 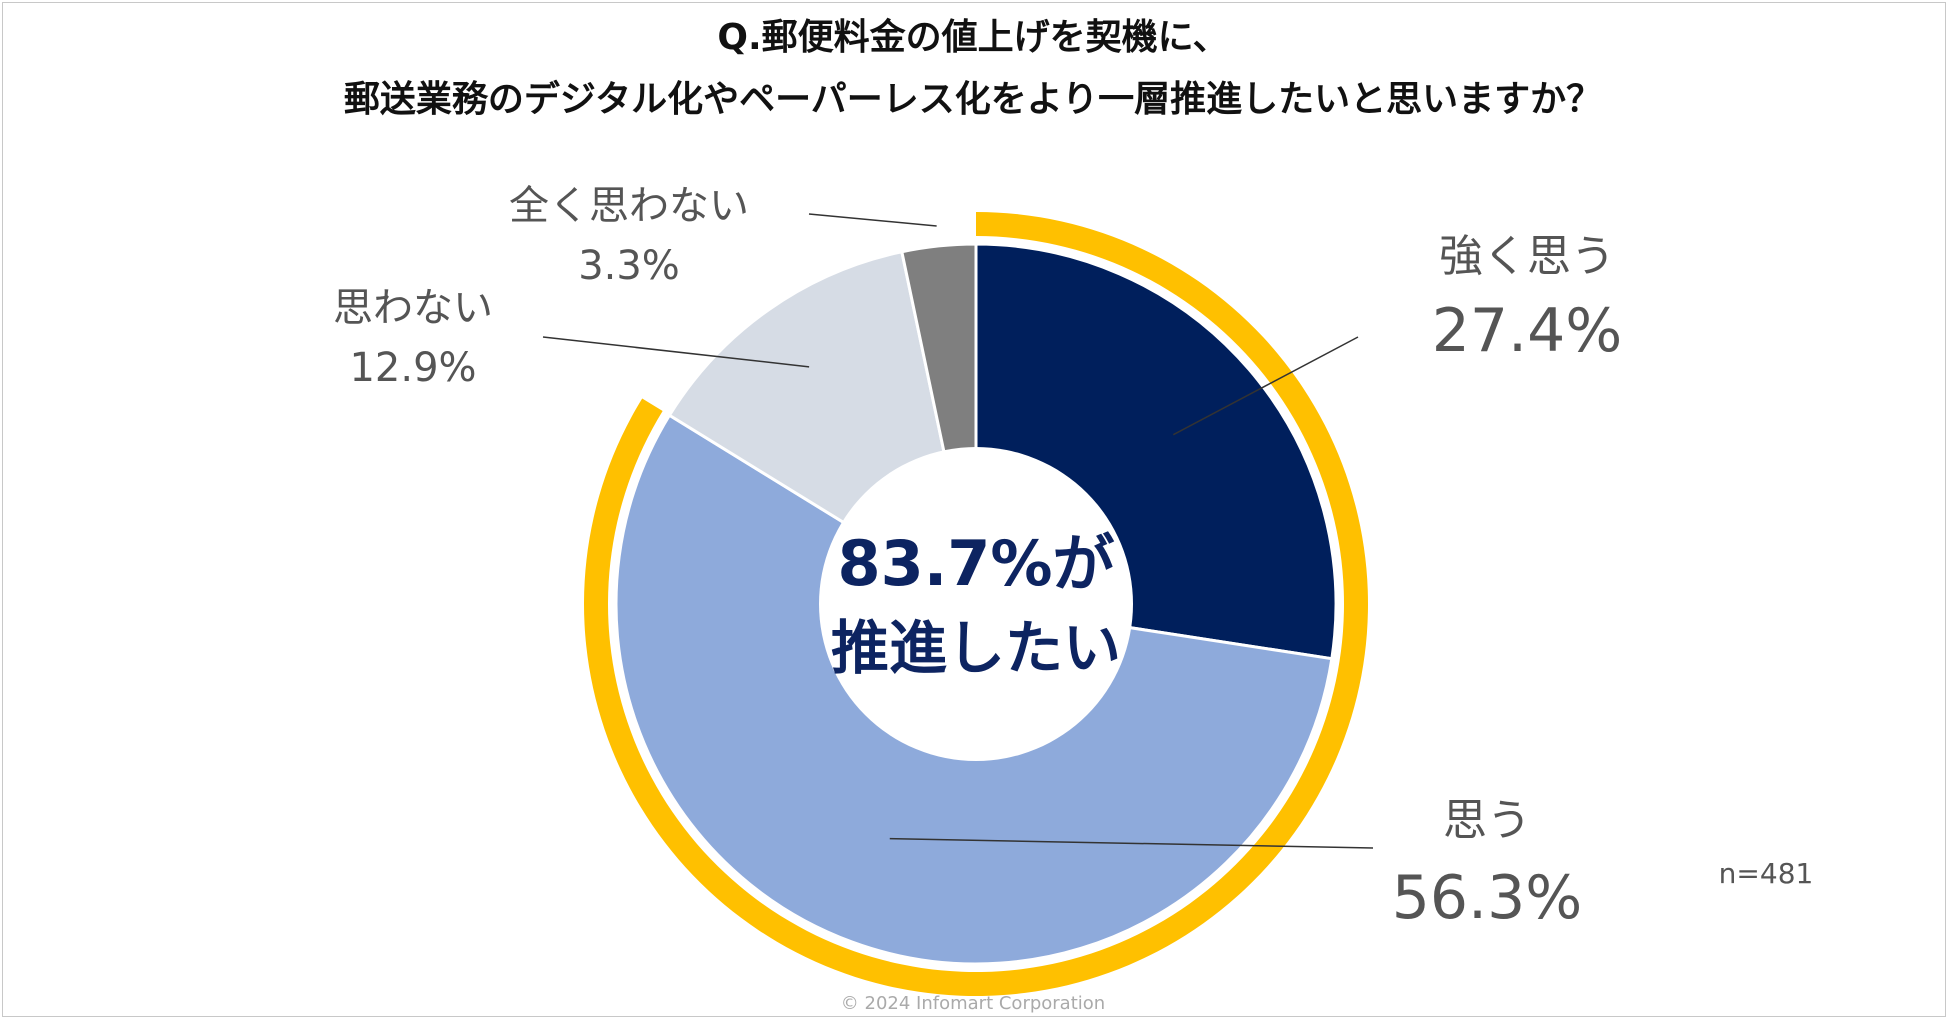 I want to click on donut-hole, so click(x=976, y=604).